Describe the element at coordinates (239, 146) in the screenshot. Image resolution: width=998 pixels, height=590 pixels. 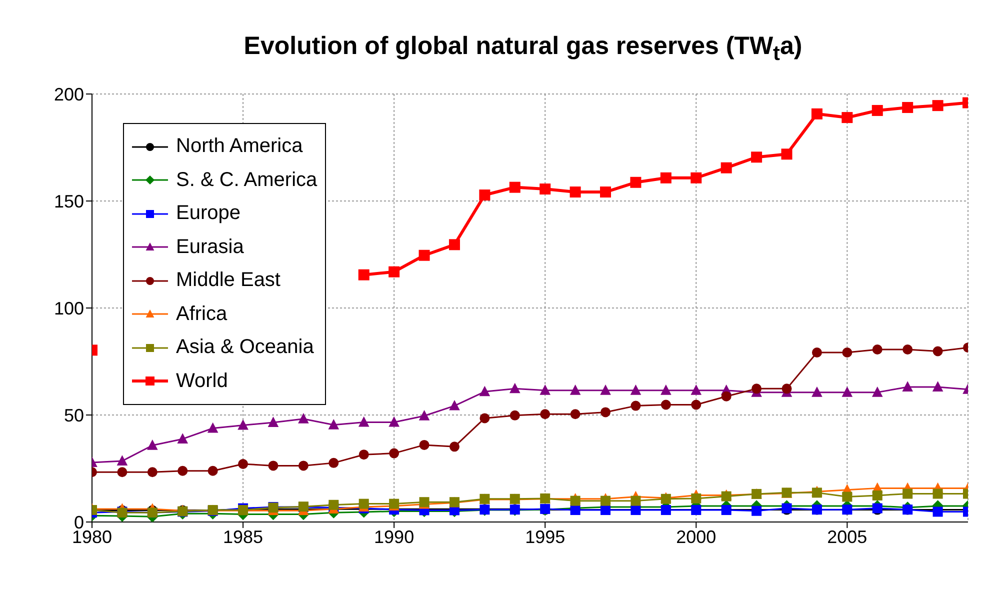
I see `legend-label: North America` at that location.